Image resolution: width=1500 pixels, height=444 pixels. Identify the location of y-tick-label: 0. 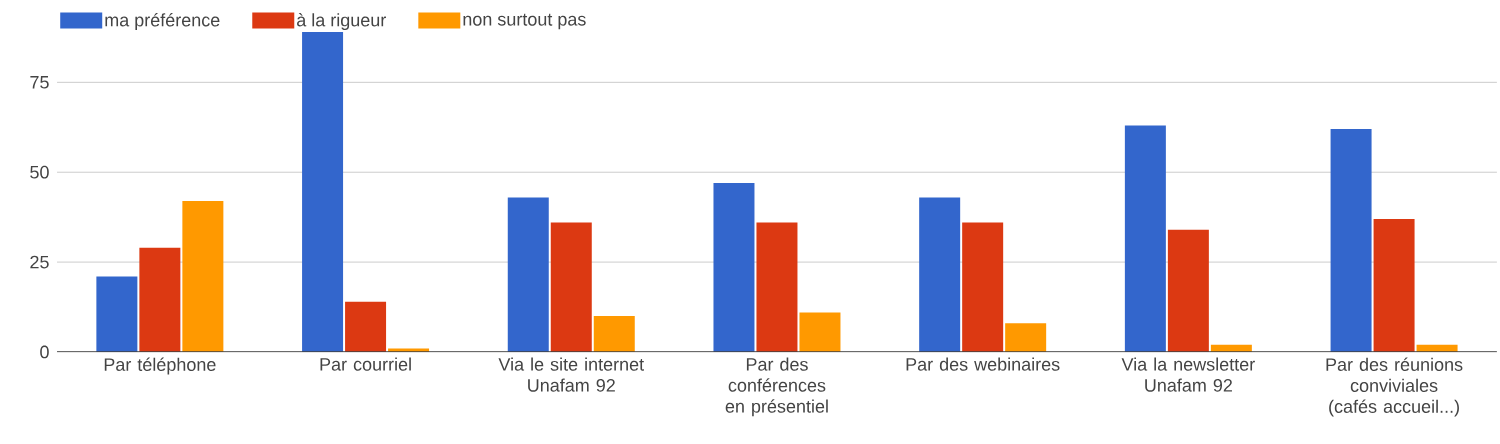
(44, 352).